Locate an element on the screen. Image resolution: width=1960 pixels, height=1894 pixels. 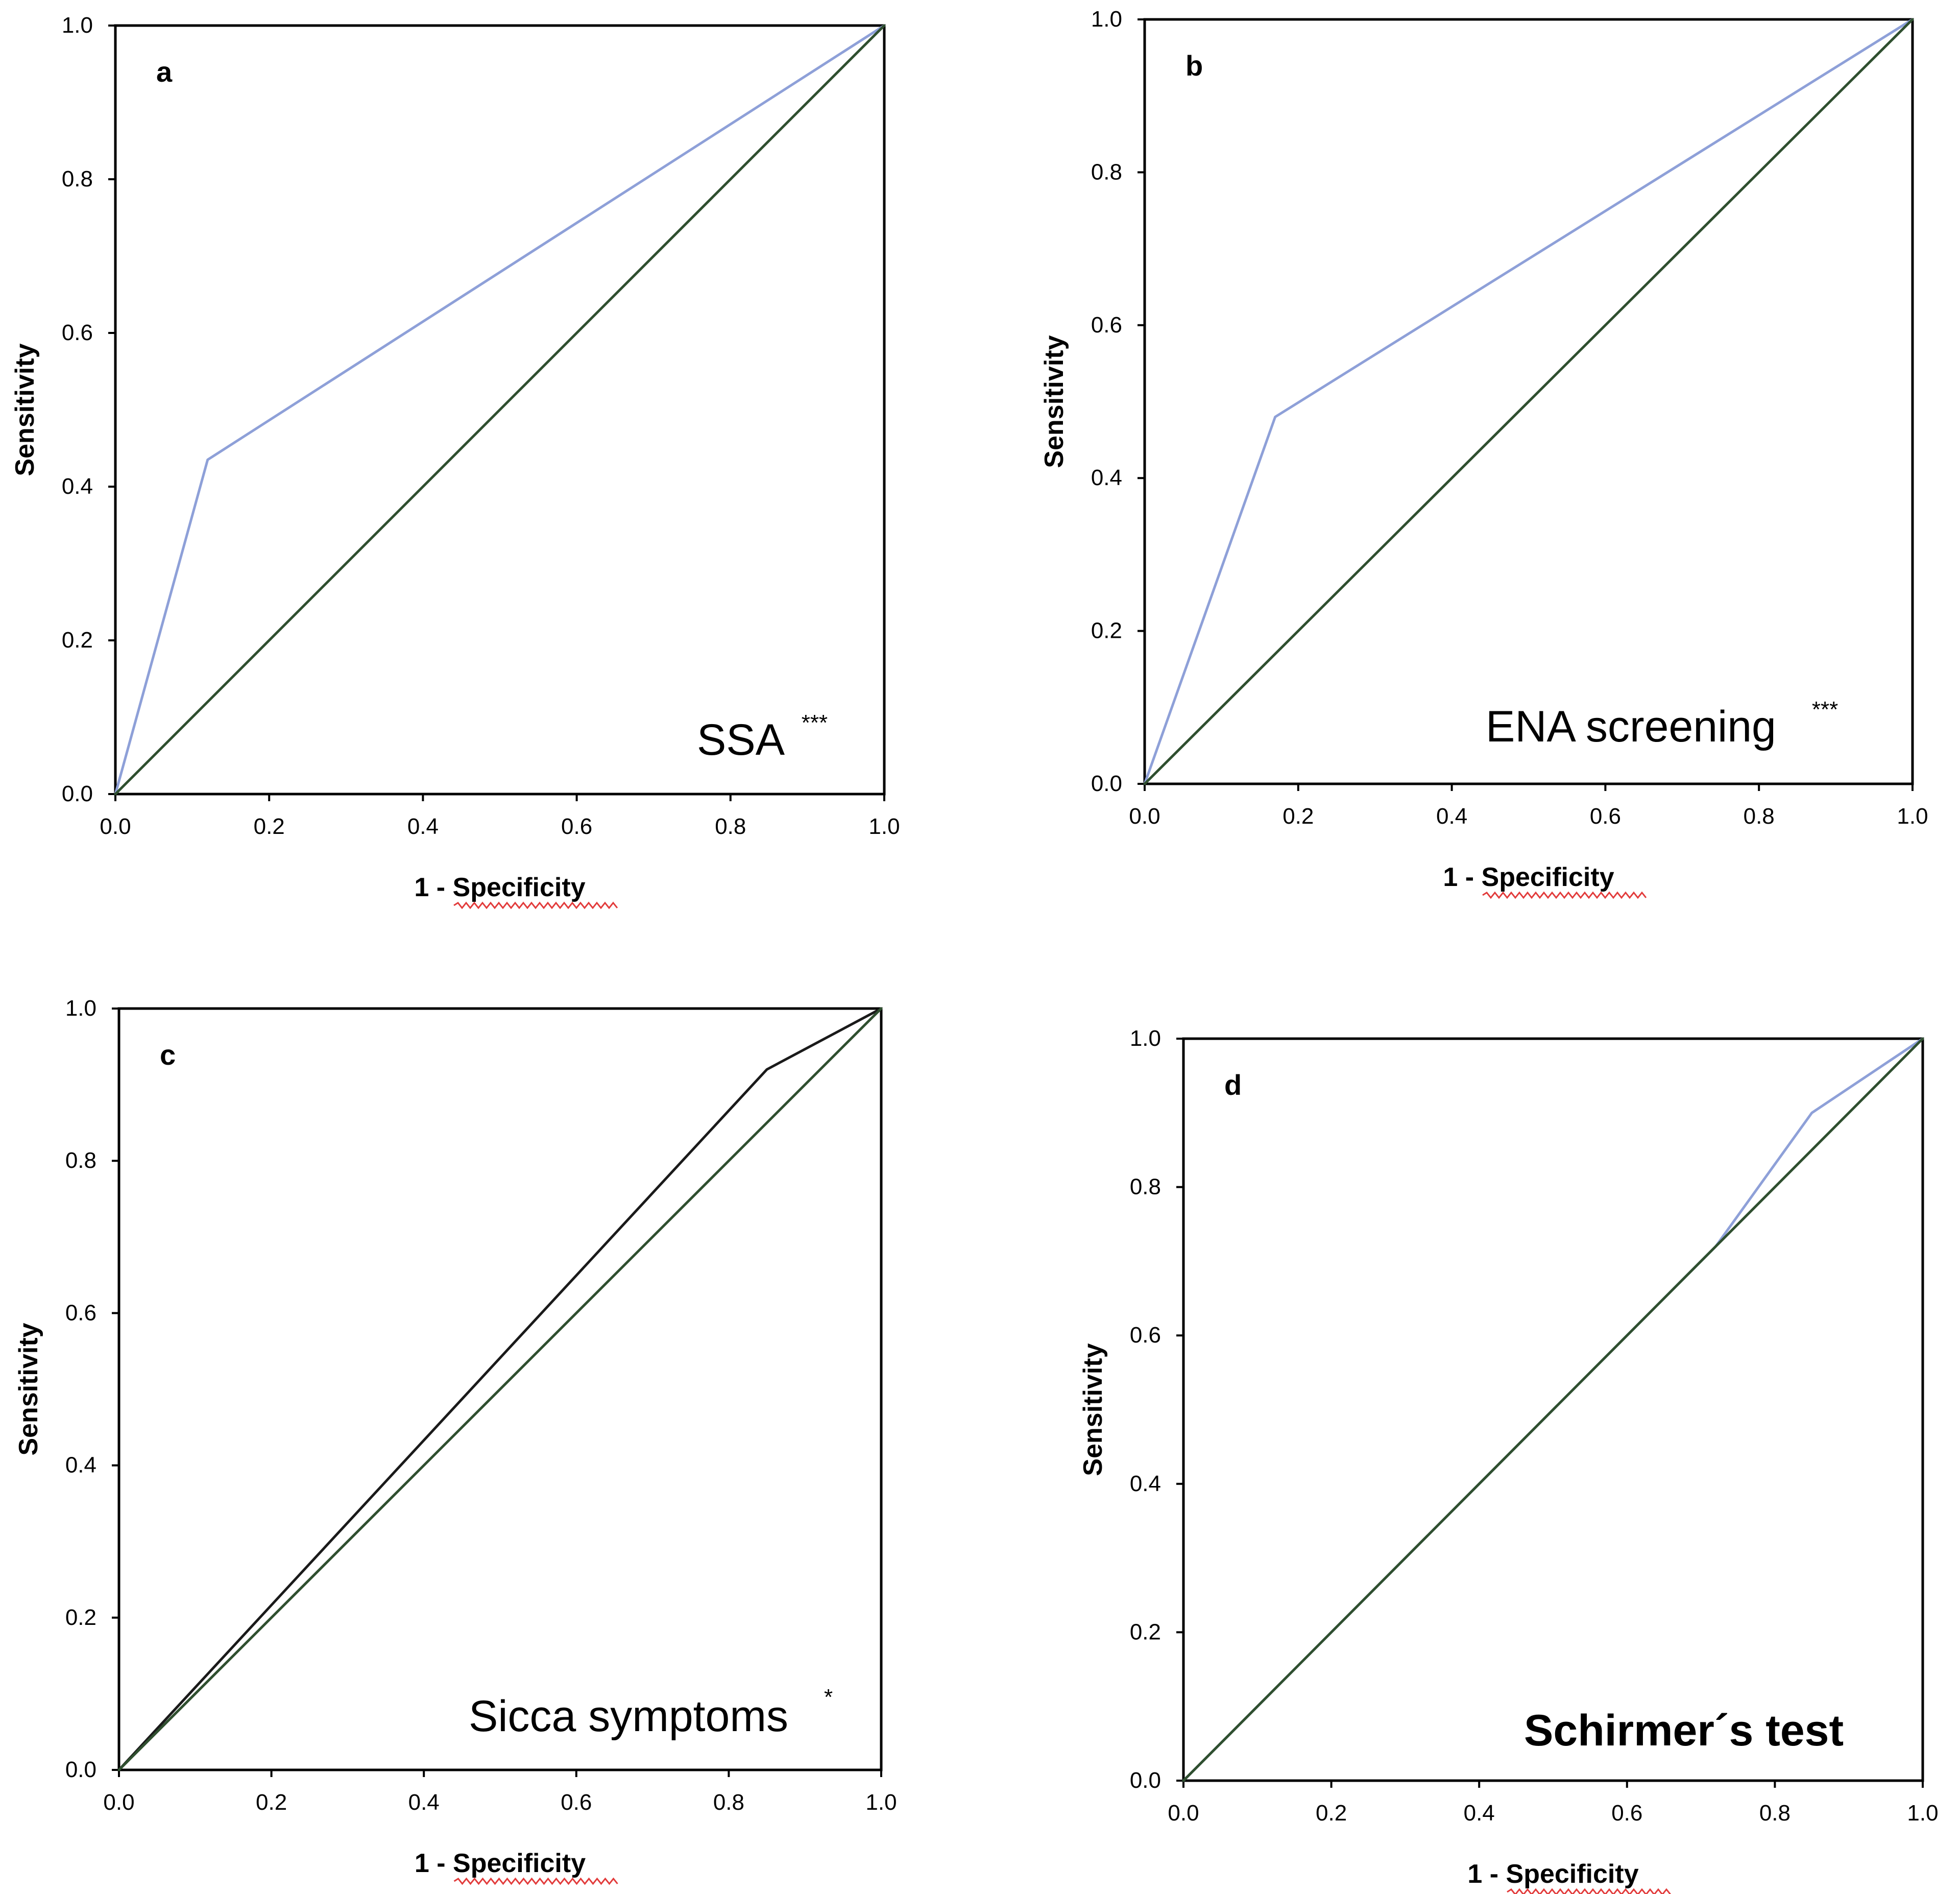
test-name-label: Sicca symptoms is located at coordinates (628, 1716).